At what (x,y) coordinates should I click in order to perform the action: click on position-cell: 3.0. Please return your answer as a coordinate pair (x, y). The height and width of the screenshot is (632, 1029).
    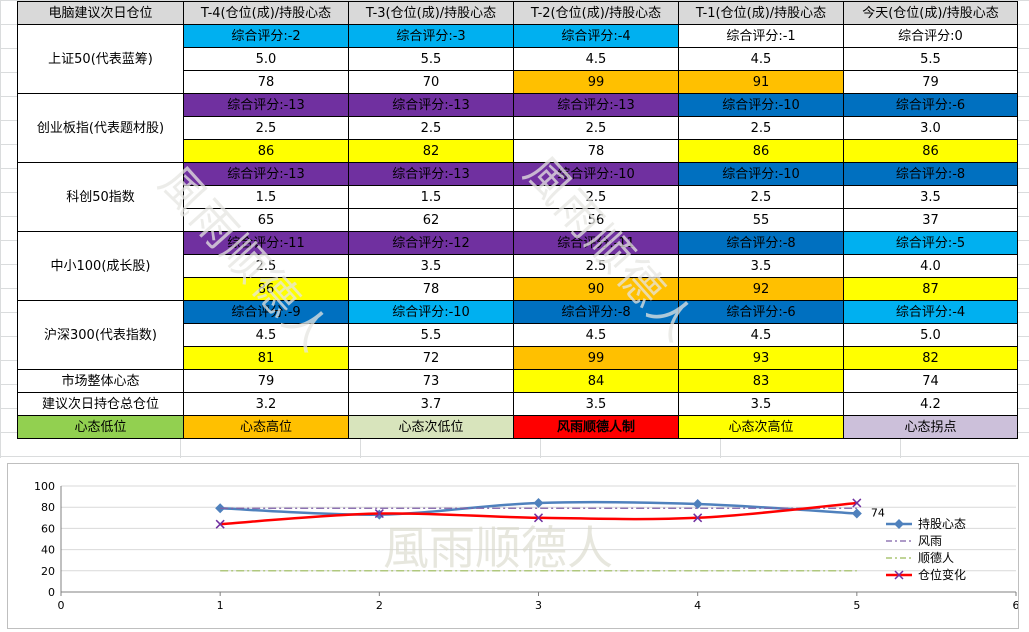
    Looking at the image, I should click on (930, 128).